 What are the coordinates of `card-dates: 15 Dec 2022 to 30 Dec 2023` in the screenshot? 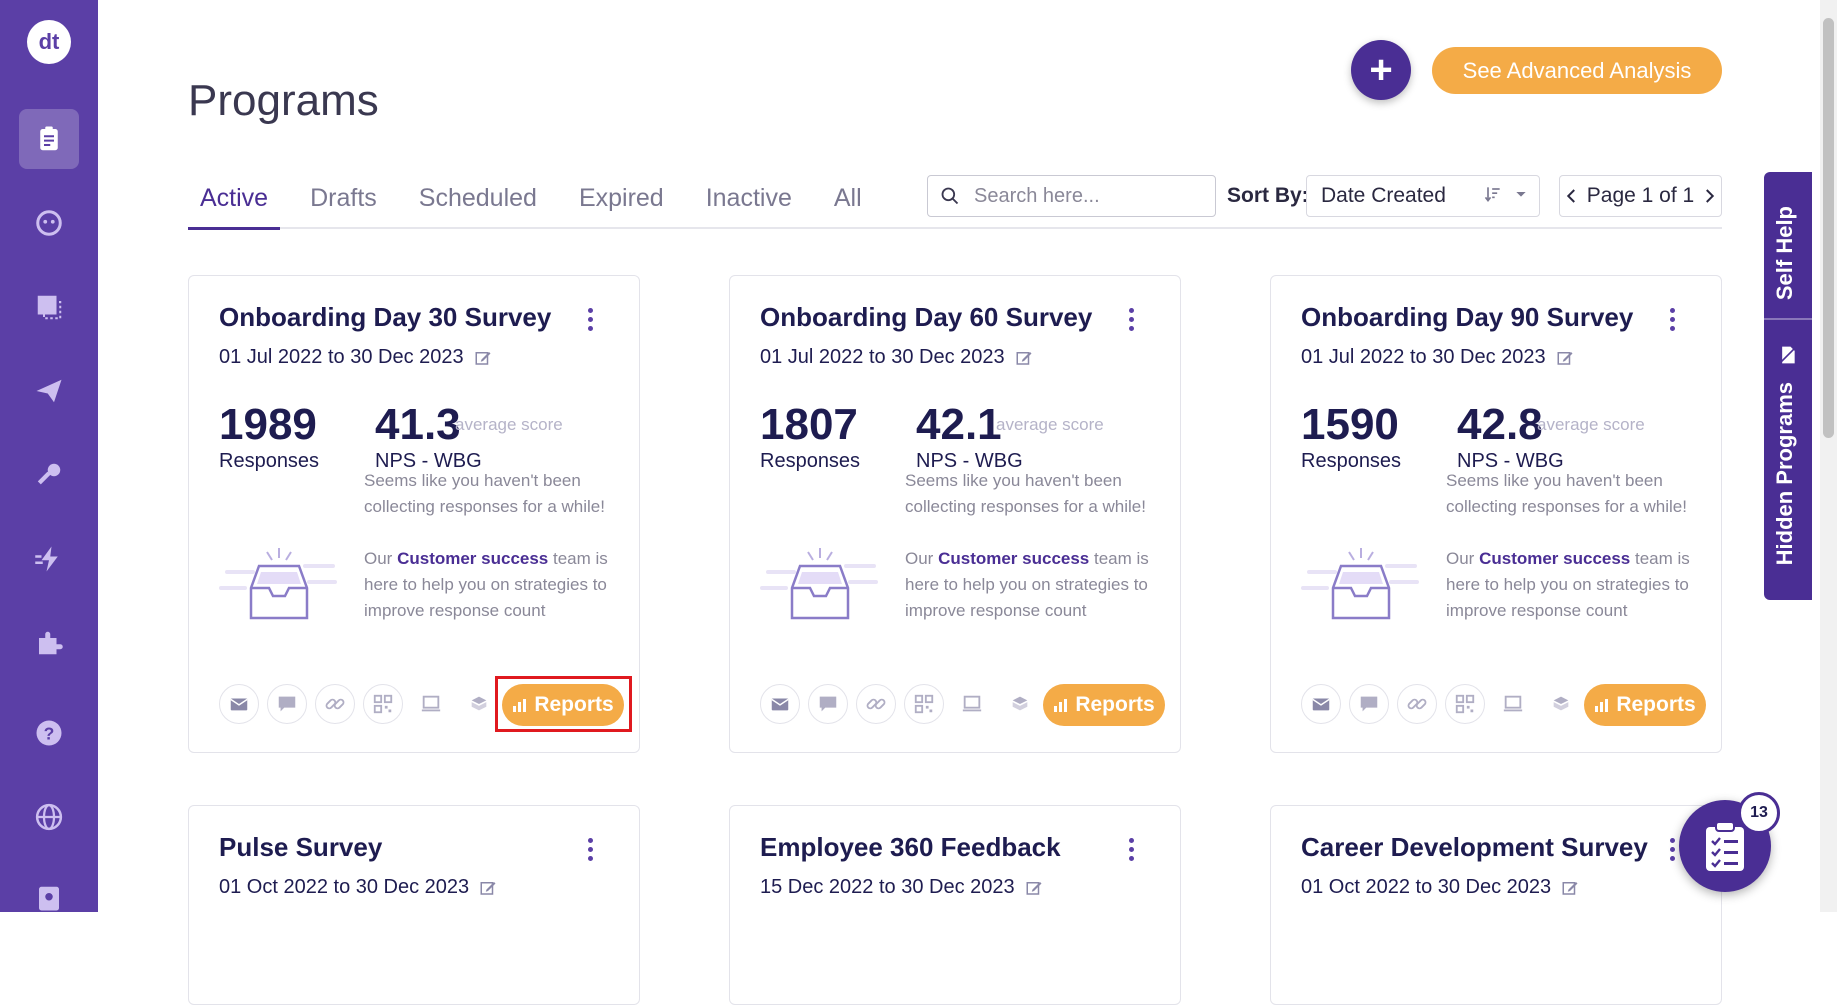 It's located at (901, 887).